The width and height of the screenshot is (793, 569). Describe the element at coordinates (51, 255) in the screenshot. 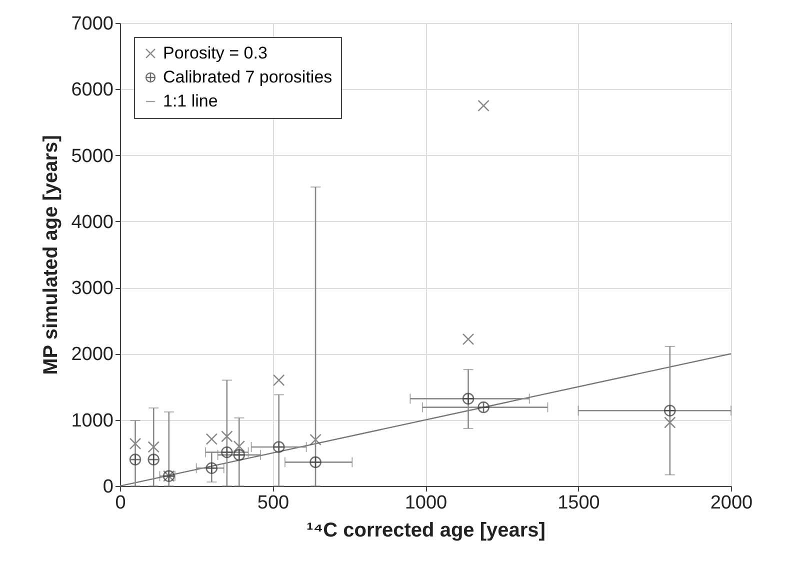

I see `y-axis-title: MP simulated age [years]` at that location.